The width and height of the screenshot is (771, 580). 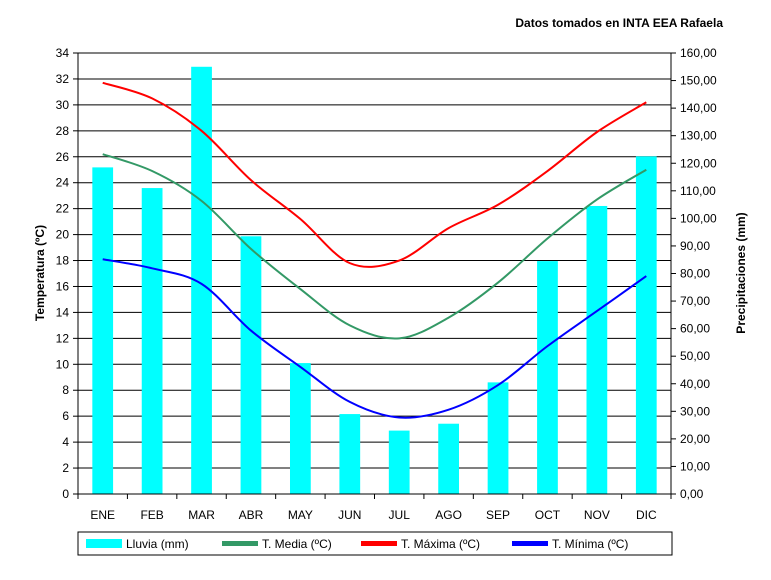 I want to click on y-left-tick-label: 10, so click(x=63, y=364).